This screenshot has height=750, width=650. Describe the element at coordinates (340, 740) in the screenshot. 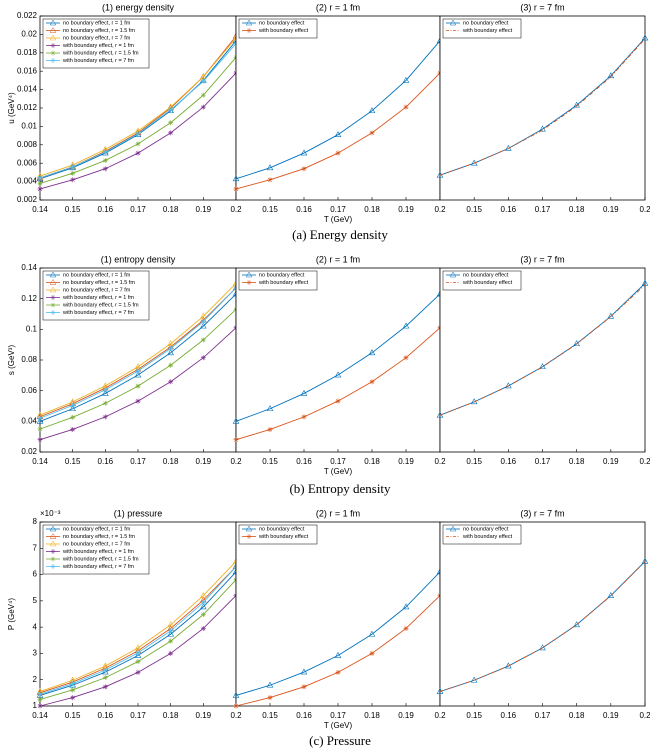

I see `caption: (c) Pressure` at that location.